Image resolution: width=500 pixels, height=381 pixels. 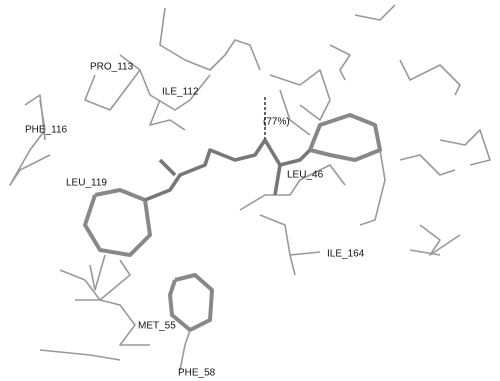 I want to click on residue-label: LEU_46, so click(x=305, y=175).